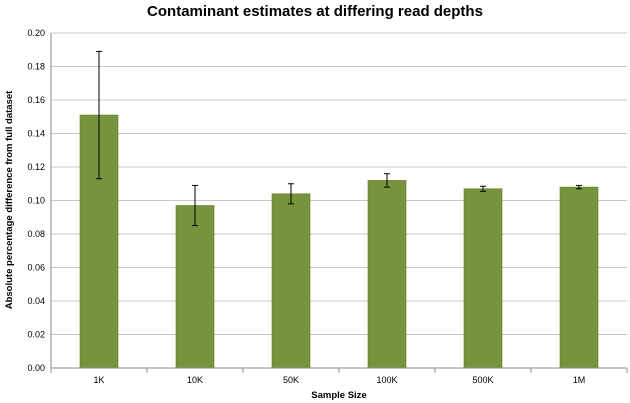 The image size is (630, 403). I want to click on y-tick-label: 0.14, so click(36, 134).